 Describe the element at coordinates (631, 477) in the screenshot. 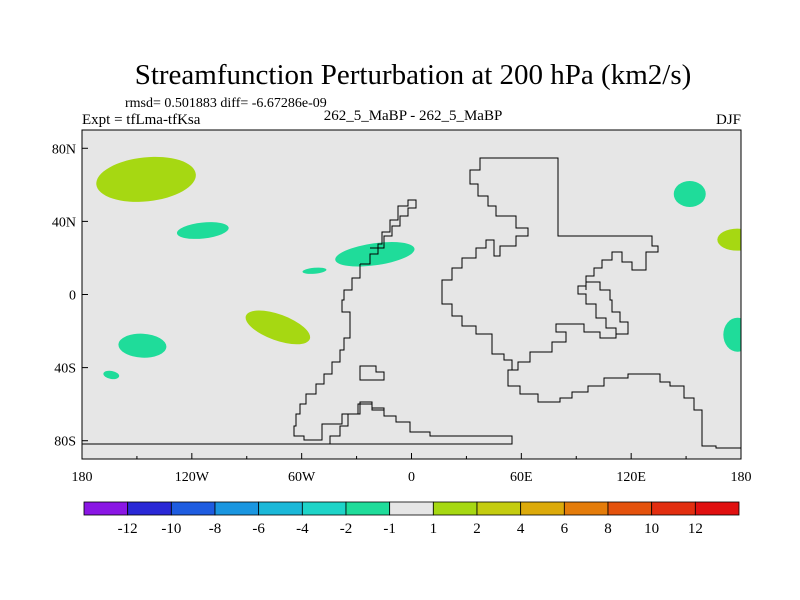

I see `x-tick-label: 120E` at that location.